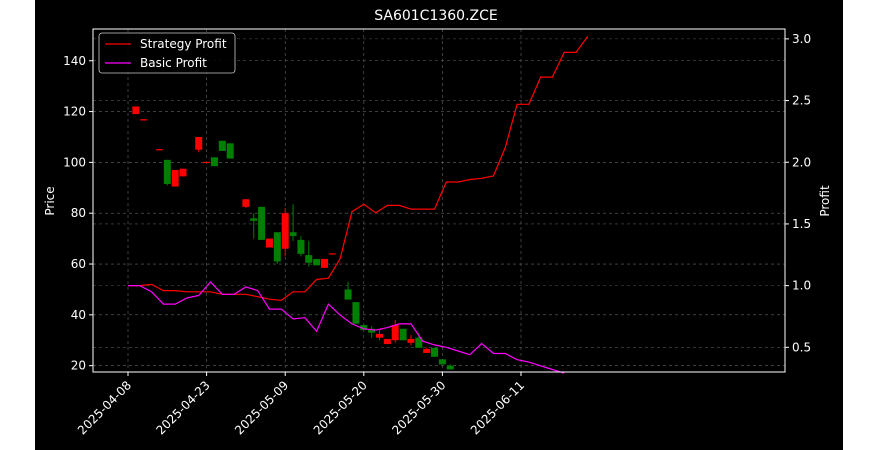 This screenshot has height=450, width=878. I want to click on left-tick-label: 80, so click(78, 213).